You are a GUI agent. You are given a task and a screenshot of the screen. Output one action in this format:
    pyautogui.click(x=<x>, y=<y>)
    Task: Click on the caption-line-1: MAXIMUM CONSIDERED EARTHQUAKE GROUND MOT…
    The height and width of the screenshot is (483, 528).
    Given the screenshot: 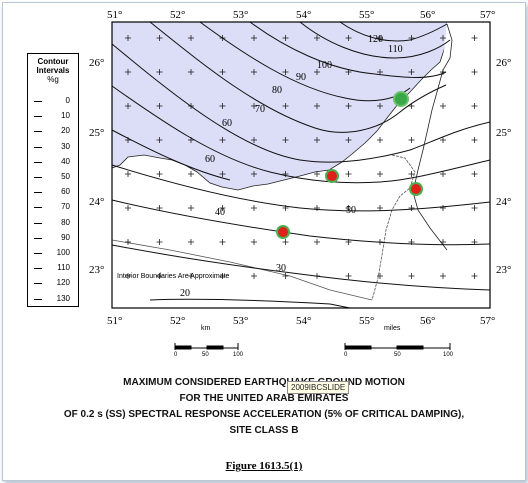 What is the action you would take?
    pyautogui.click(x=264, y=382)
    